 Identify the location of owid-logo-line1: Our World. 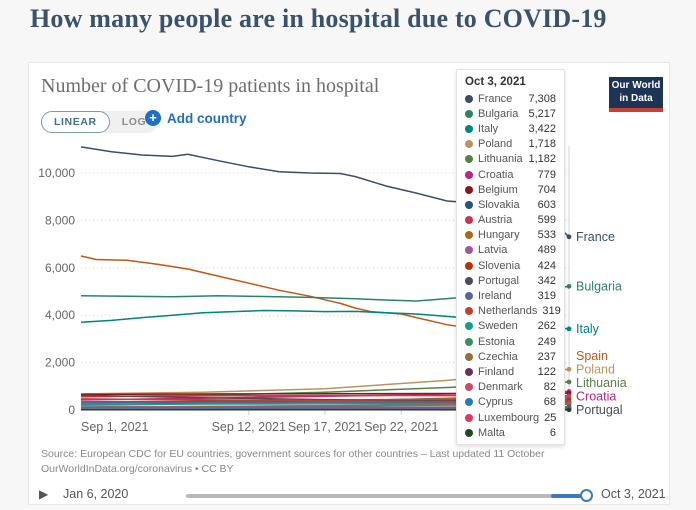
(636, 85).